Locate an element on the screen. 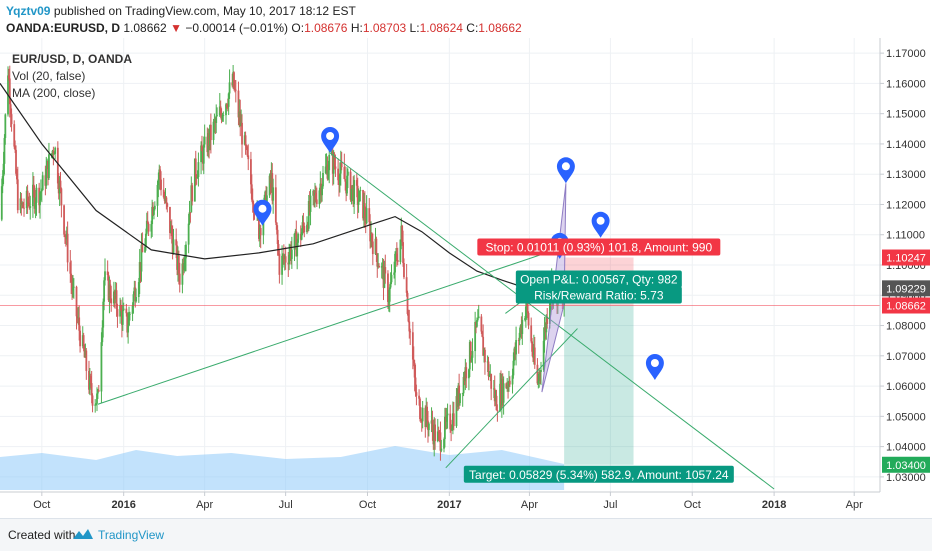 The image size is (932, 551). stop-label-bg is located at coordinates (599, 247).